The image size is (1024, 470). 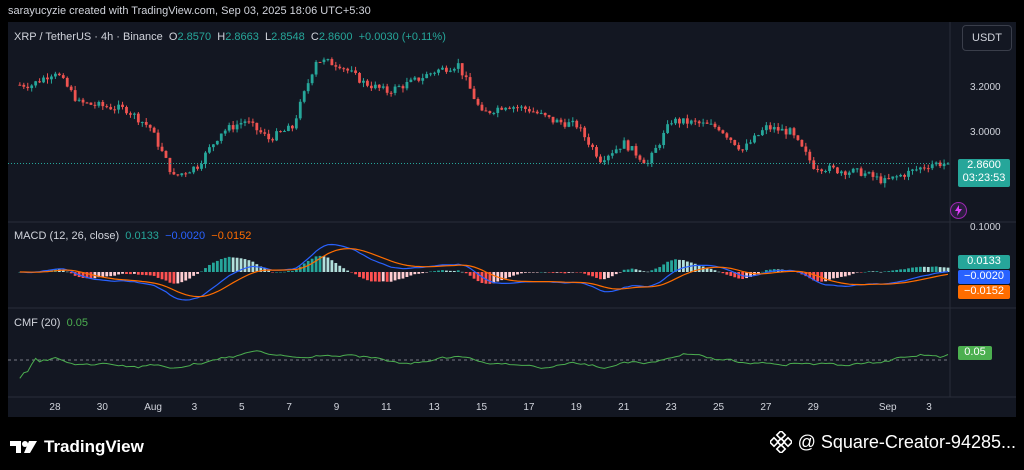 What do you see at coordinates (987, 38) in the screenshot?
I see `currency-selector-button: USDT` at bounding box center [987, 38].